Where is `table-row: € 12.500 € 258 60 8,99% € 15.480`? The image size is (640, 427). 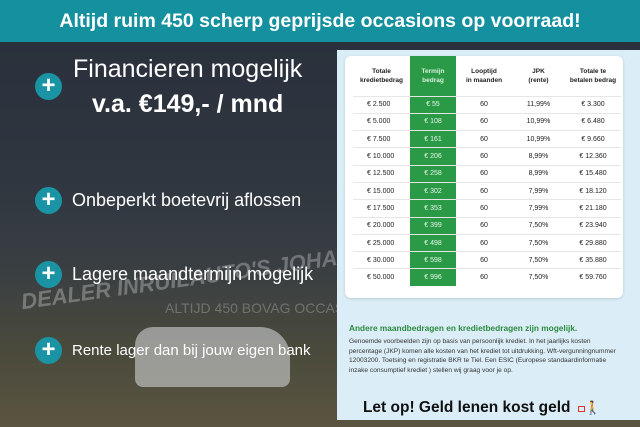 table-row: € 12.500 € 258 60 8,99% € 15.480 is located at coordinates (487, 173).